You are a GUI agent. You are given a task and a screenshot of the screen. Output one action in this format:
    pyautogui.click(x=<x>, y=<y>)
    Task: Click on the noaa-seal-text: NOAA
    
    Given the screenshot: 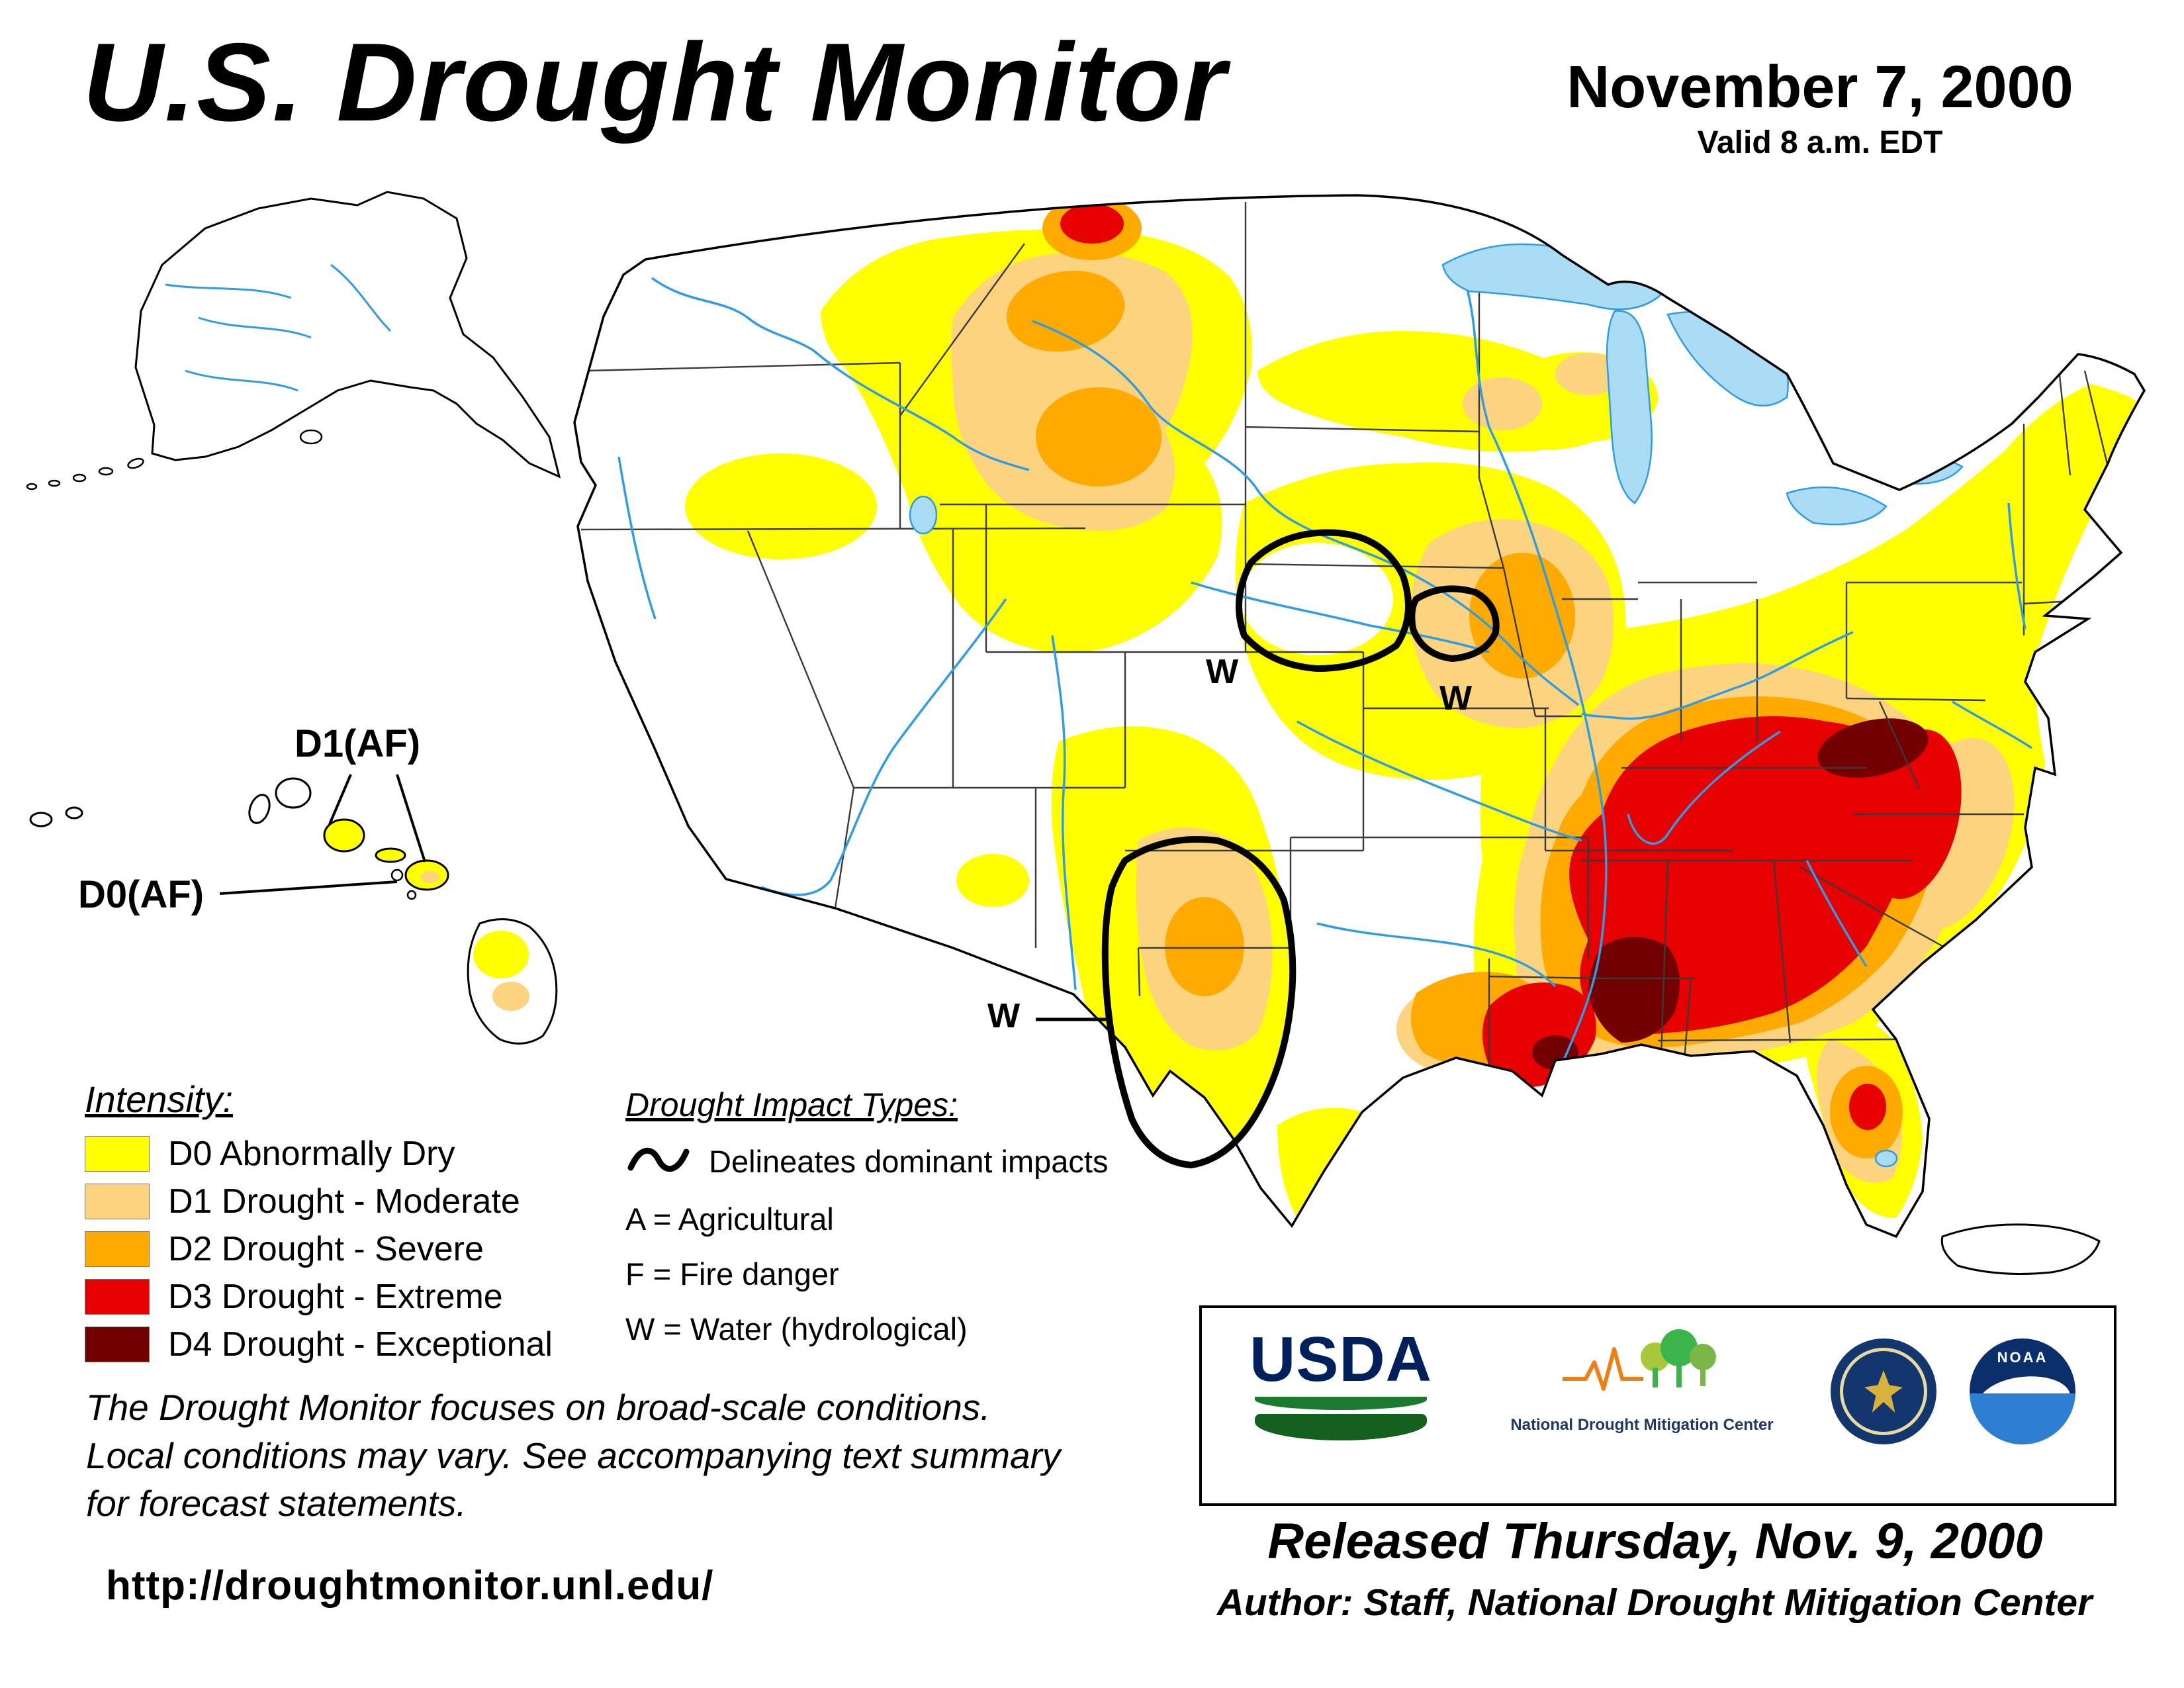 What is the action you would take?
    pyautogui.click(x=2022, y=1358)
    